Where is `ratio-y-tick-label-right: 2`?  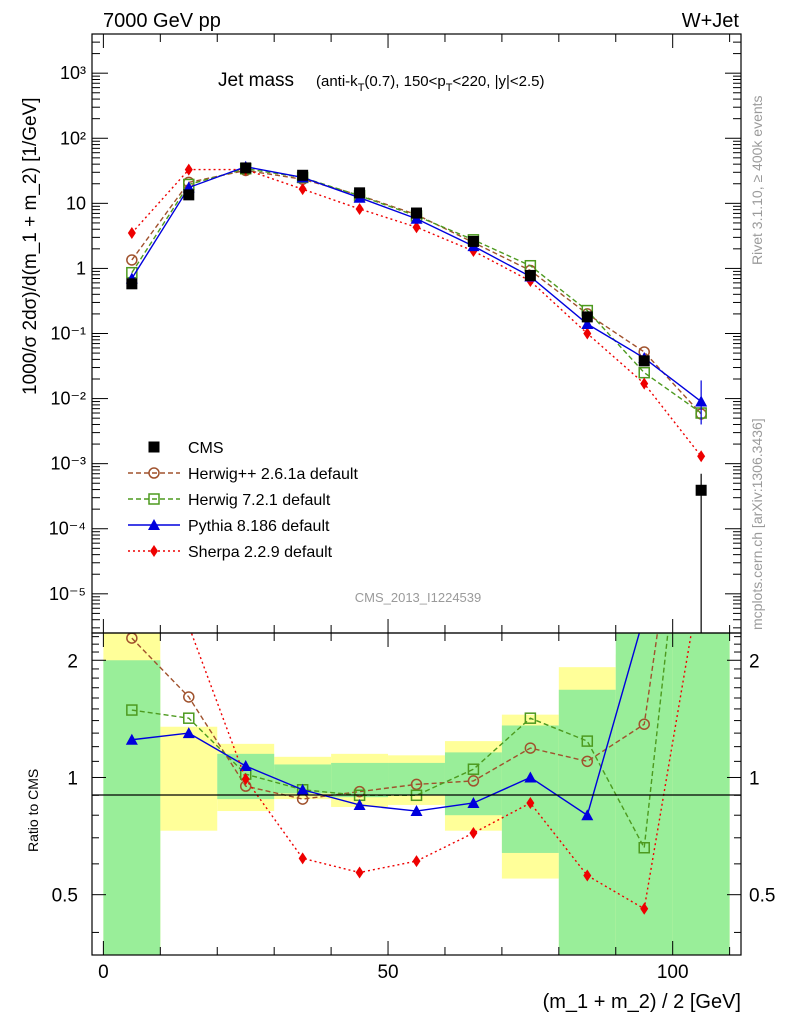 ratio-y-tick-label-right: 2 is located at coordinates (754, 661).